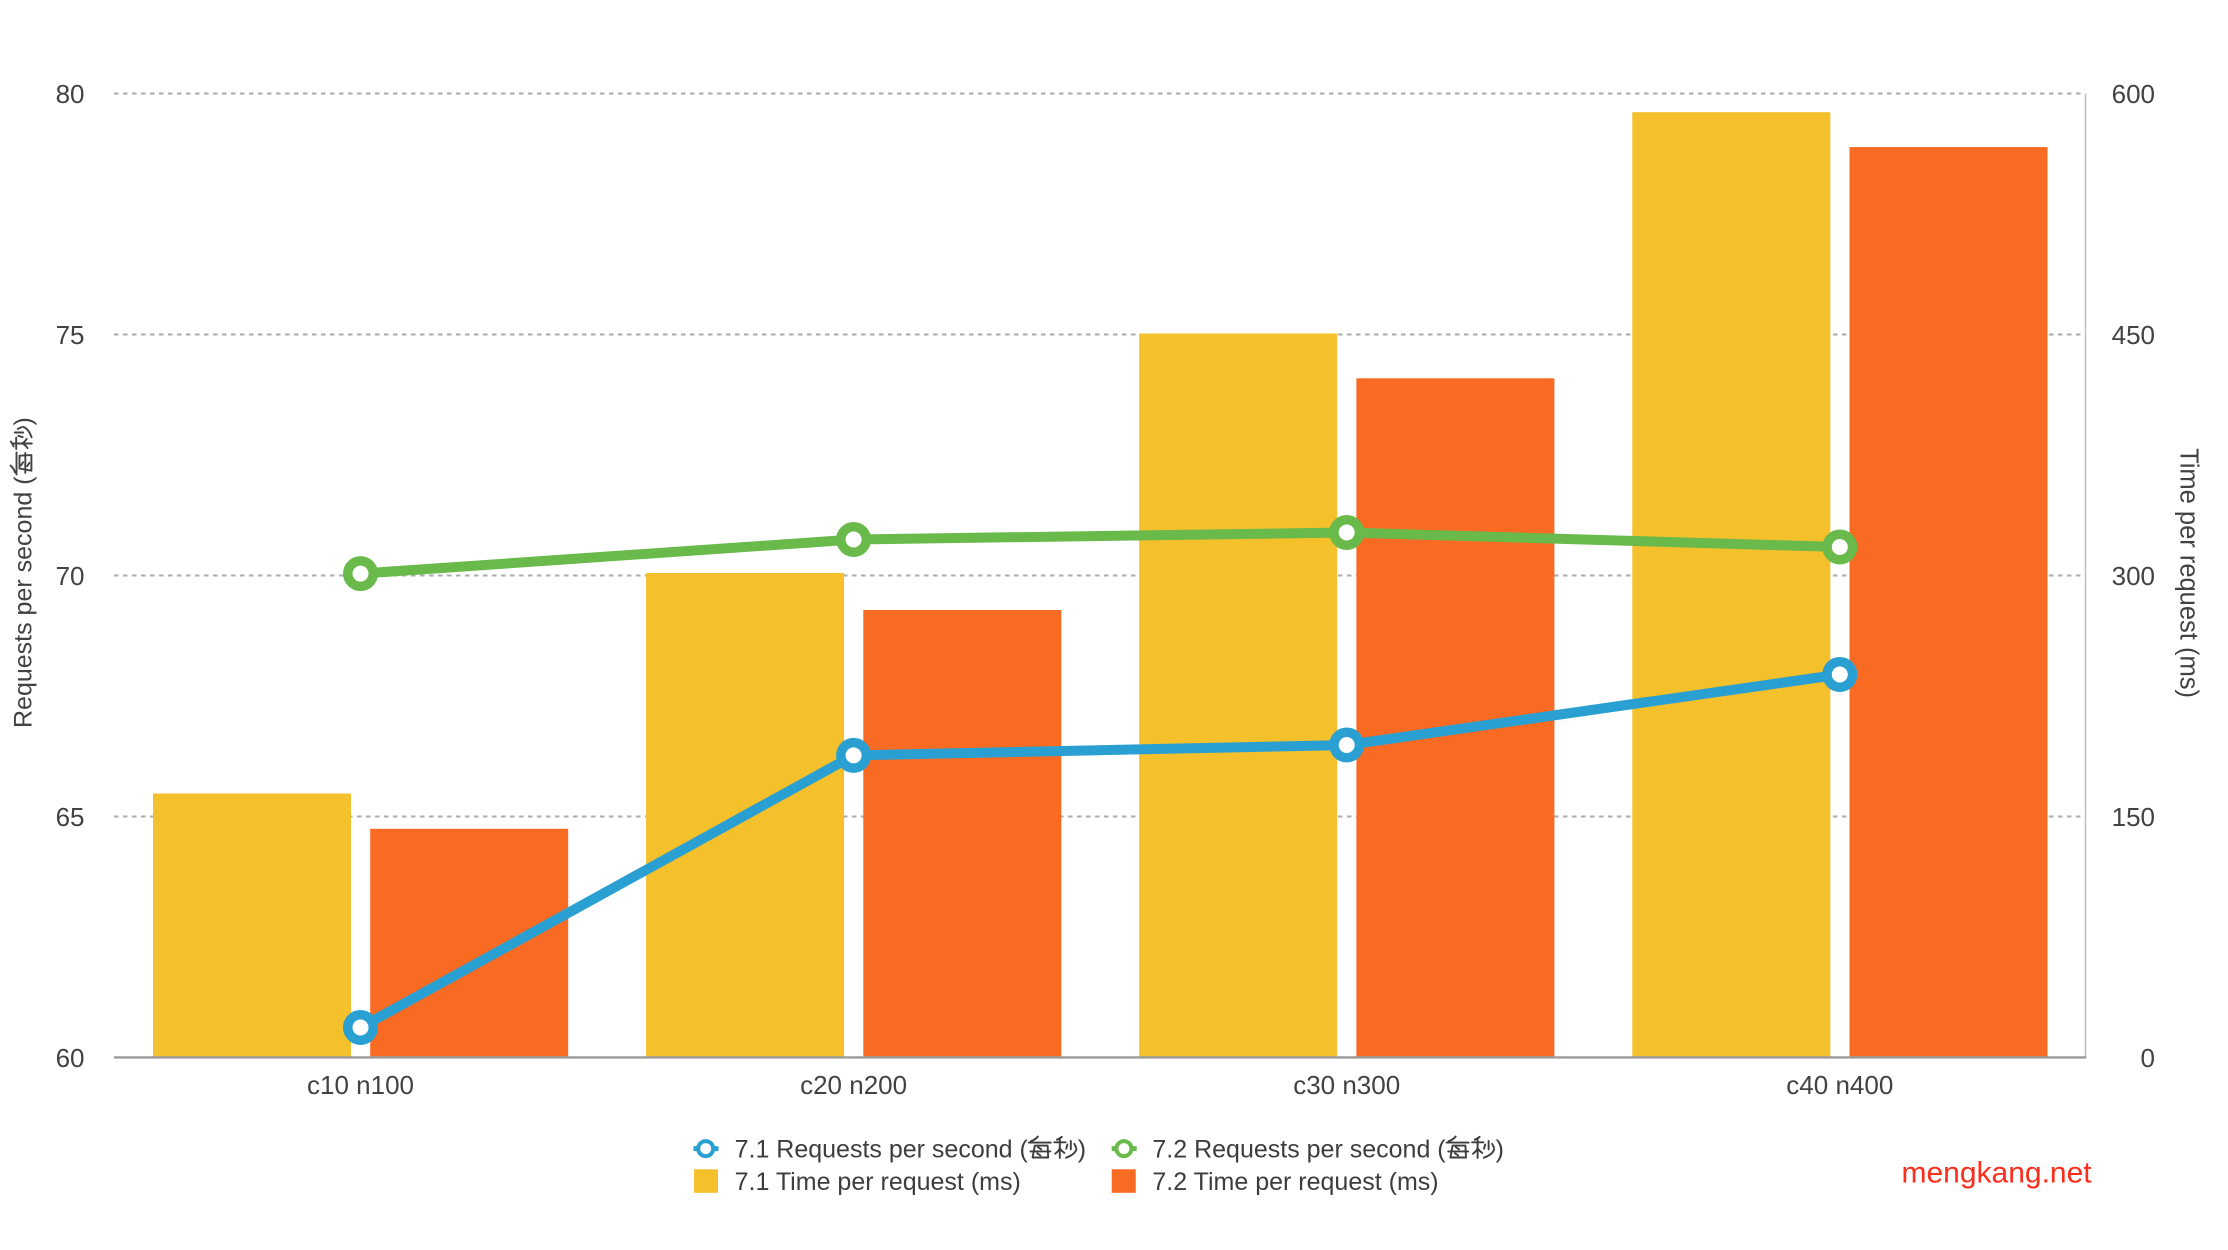 Image resolution: width=2228 pixels, height=1250 pixels. I want to click on svg-text: 7.2 Requests per second (, so click(1299, 1150).